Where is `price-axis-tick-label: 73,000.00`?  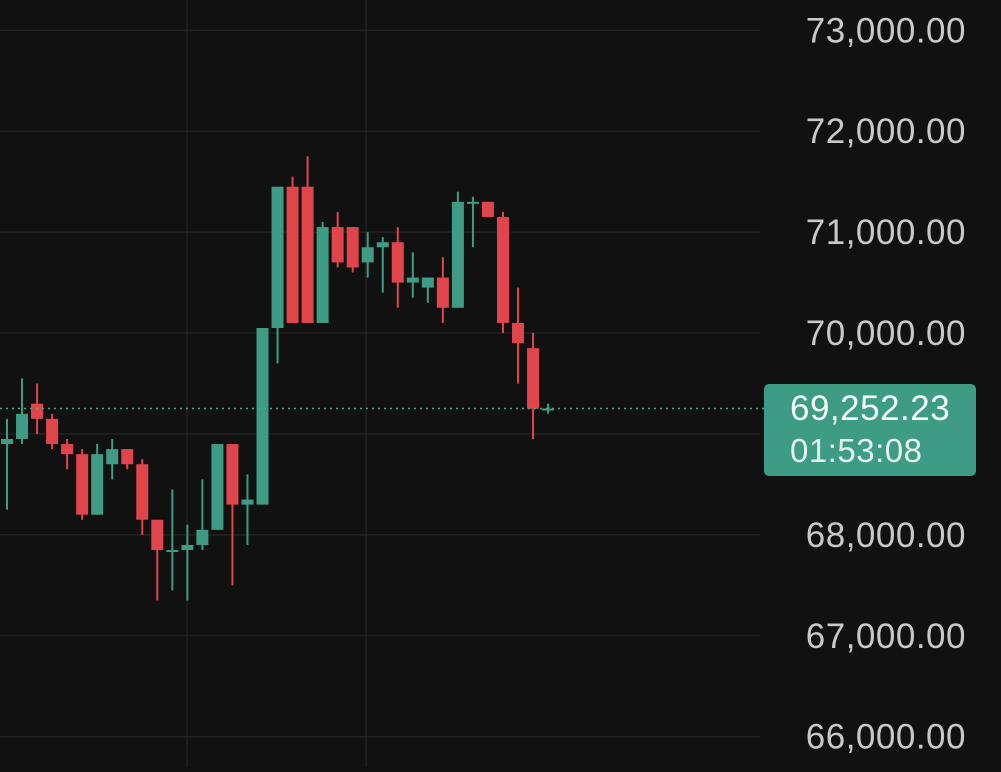 price-axis-tick-label: 73,000.00 is located at coordinates (886, 30).